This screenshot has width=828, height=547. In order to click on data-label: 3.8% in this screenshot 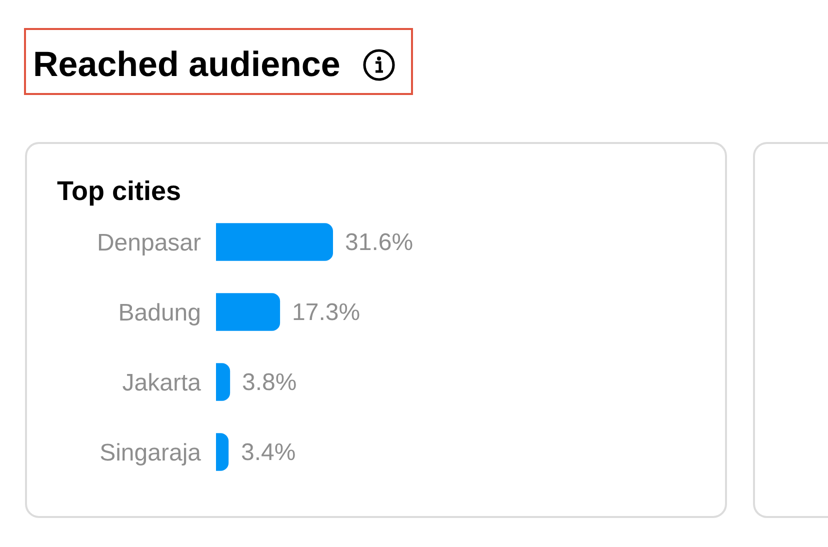, I will do `click(269, 382)`.